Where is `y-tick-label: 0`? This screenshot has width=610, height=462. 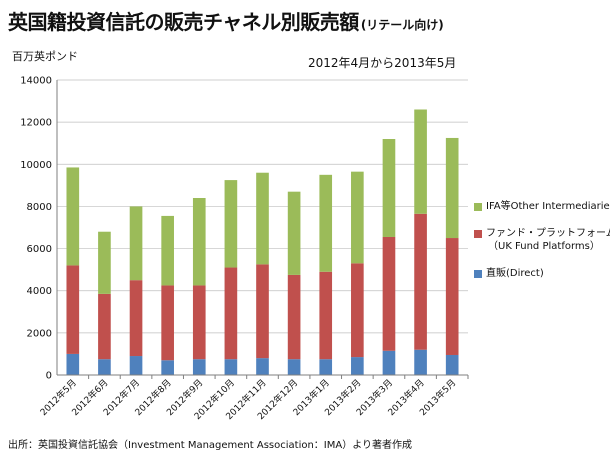 y-tick-label: 0 is located at coordinates (49, 376).